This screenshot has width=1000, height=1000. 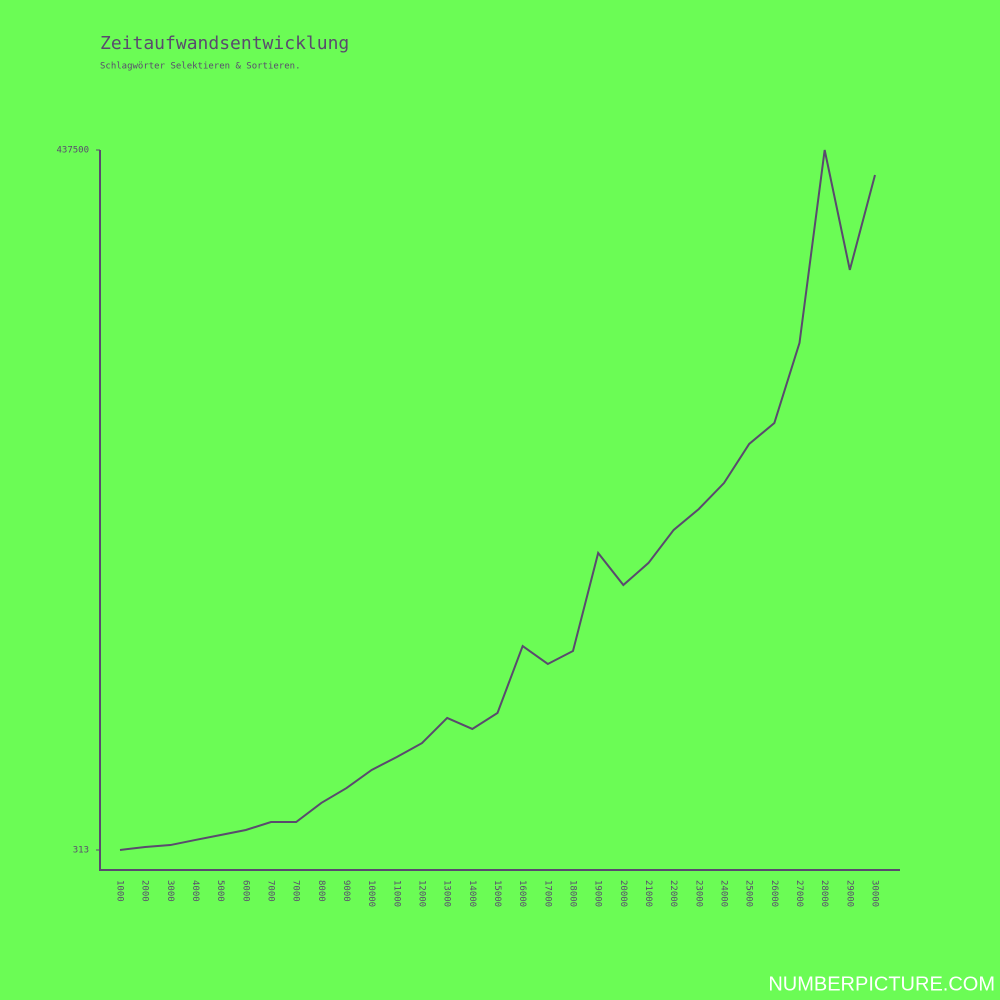 What do you see at coordinates (824, 893) in the screenshot?
I see `x-tick-label: 28000` at bounding box center [824, 893].